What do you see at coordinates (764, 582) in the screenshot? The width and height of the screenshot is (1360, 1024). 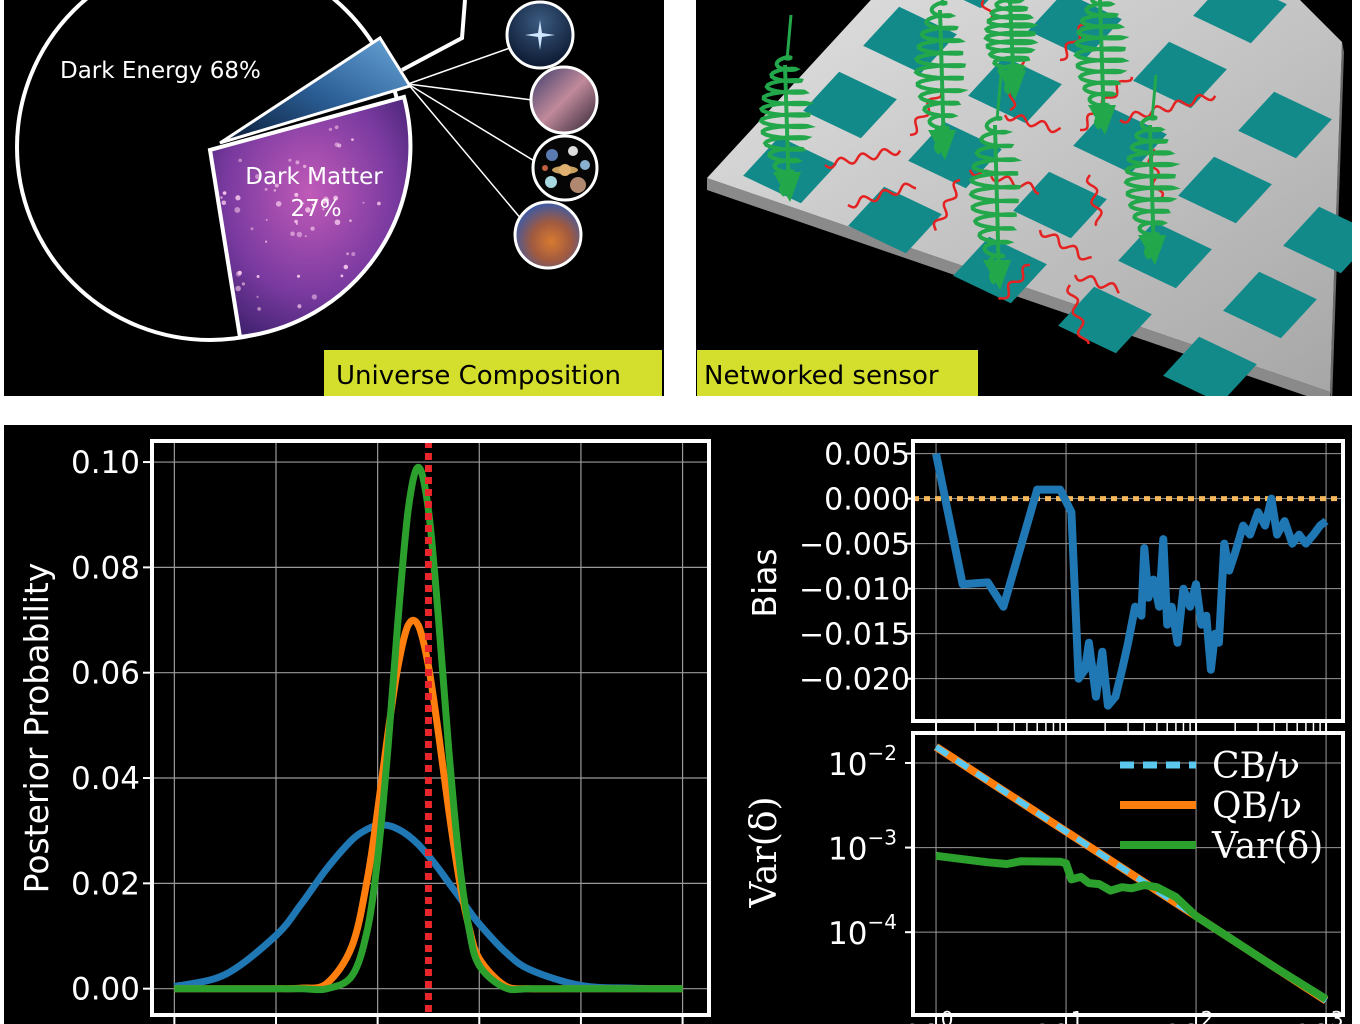 I see `y-axis-label: Bias` at bounding box center [764, 582].